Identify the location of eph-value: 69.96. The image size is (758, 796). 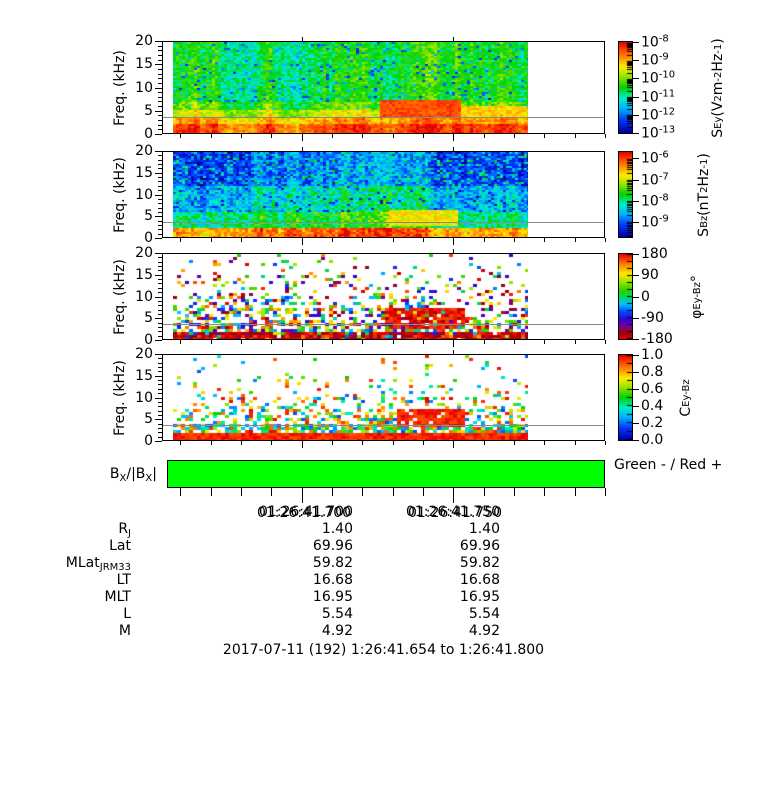
(479, 546).